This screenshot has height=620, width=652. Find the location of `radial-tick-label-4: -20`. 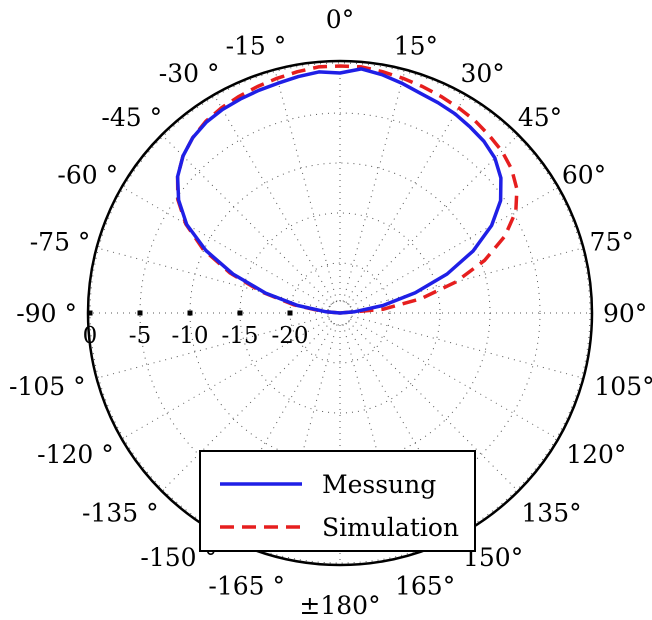

radial-tick-label-4: -20 is located at coordinates (289, 336).